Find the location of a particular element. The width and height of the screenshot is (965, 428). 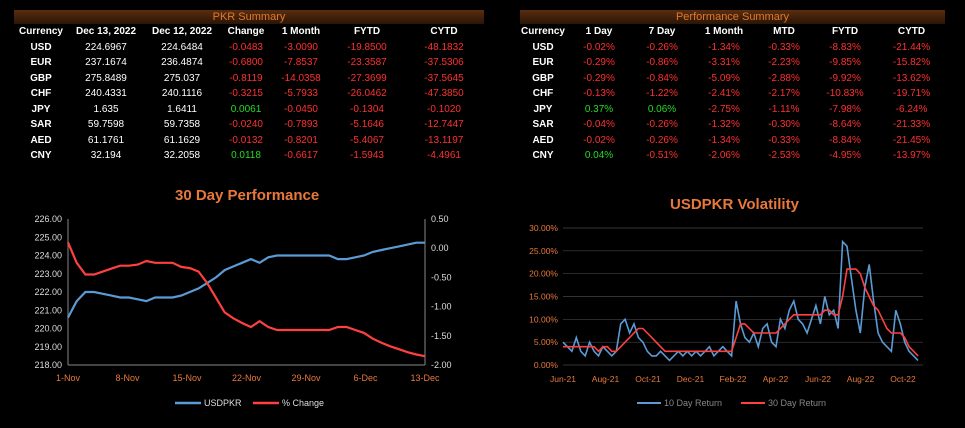

perf-currency-cell: EUR is located at coordinates (543, 63).